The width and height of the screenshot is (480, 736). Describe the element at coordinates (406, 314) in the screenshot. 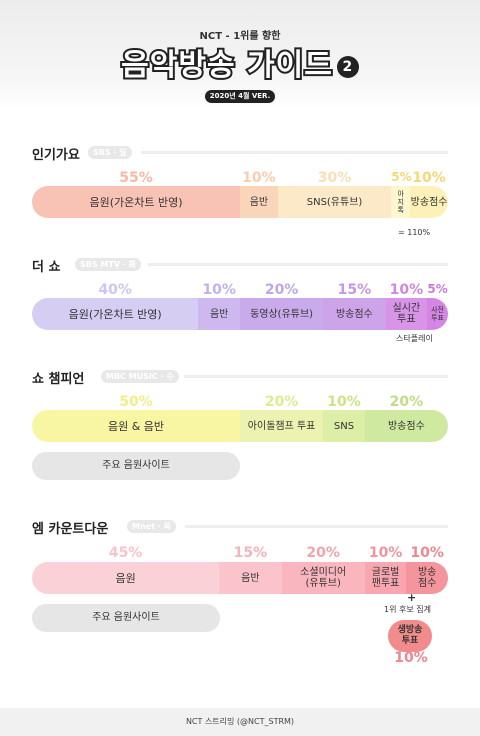

I see `bar-segment: 실시간 투표` at that location.